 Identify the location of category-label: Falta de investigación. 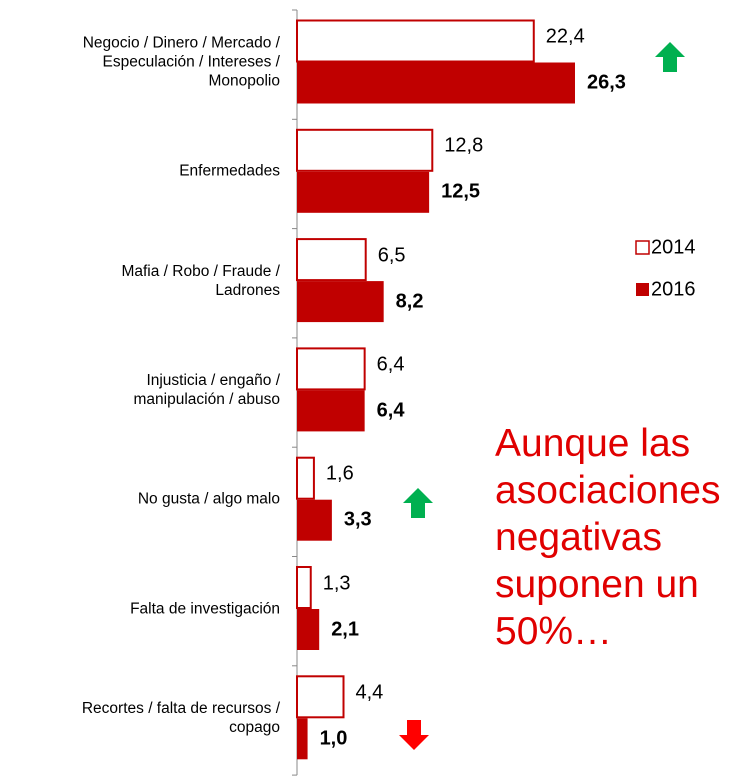
(205, 608).